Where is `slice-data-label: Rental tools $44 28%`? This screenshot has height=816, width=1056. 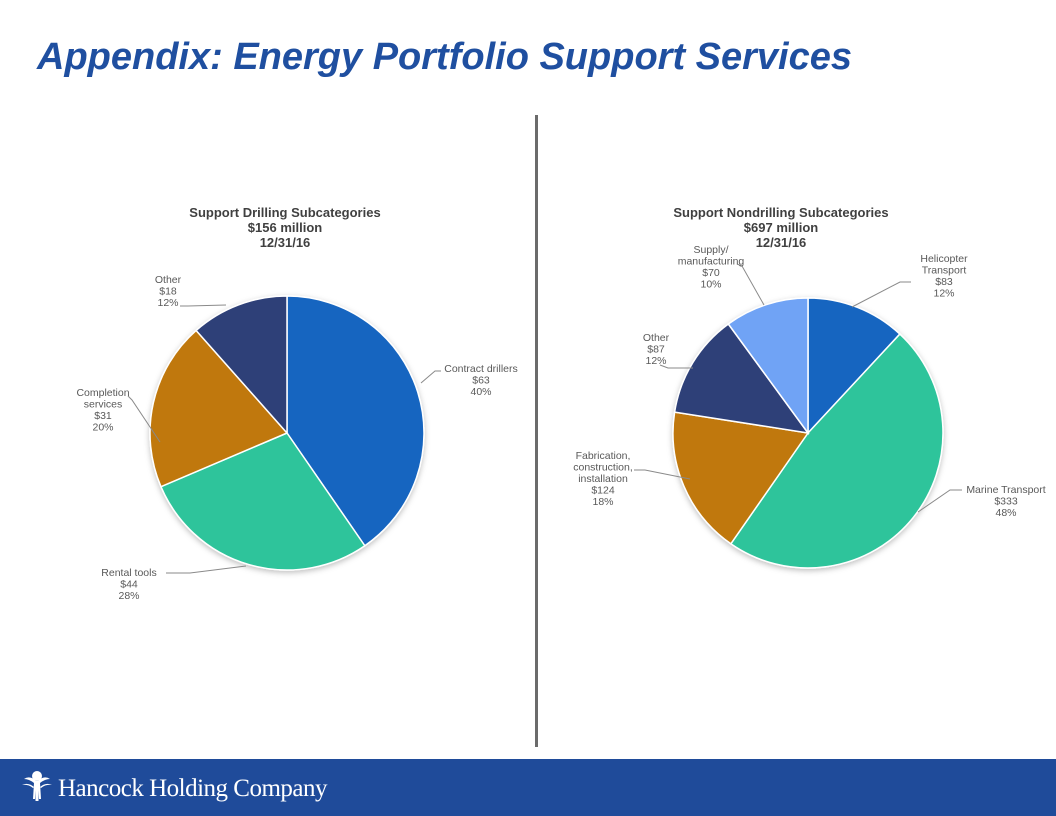
slice-data-label: Rental tools $44 28% is located at coordinates (128, 584).